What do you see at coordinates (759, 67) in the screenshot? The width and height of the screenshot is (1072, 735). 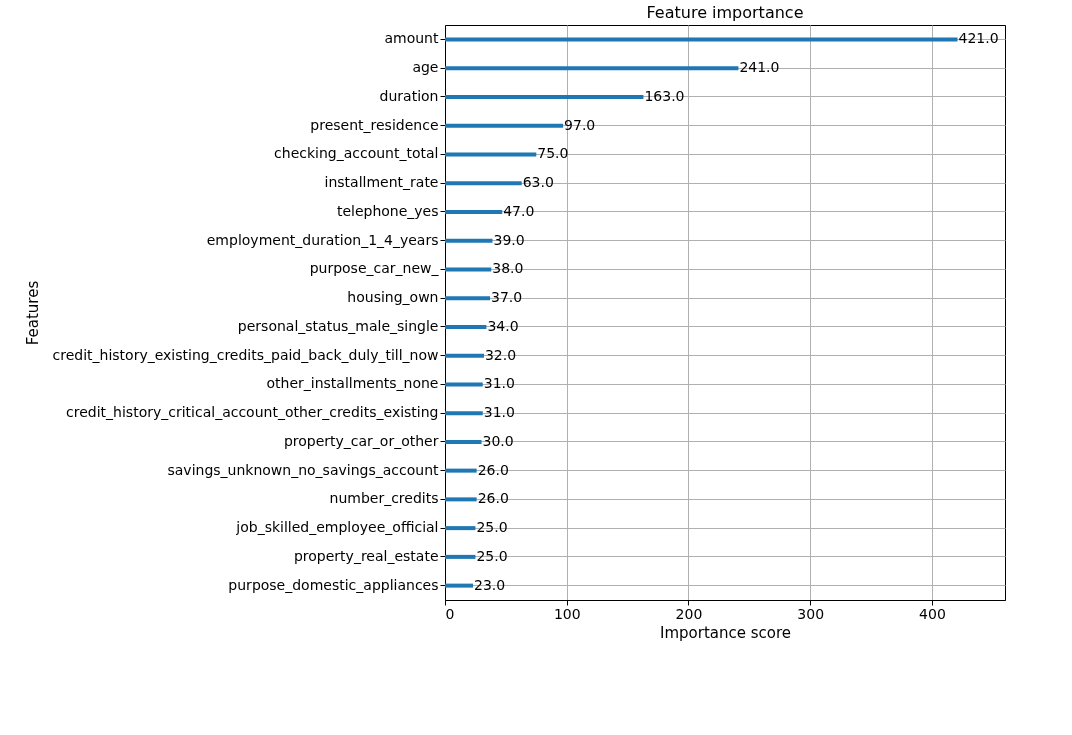 I see `data-label: 241.0` at bounding box center [759, 67].